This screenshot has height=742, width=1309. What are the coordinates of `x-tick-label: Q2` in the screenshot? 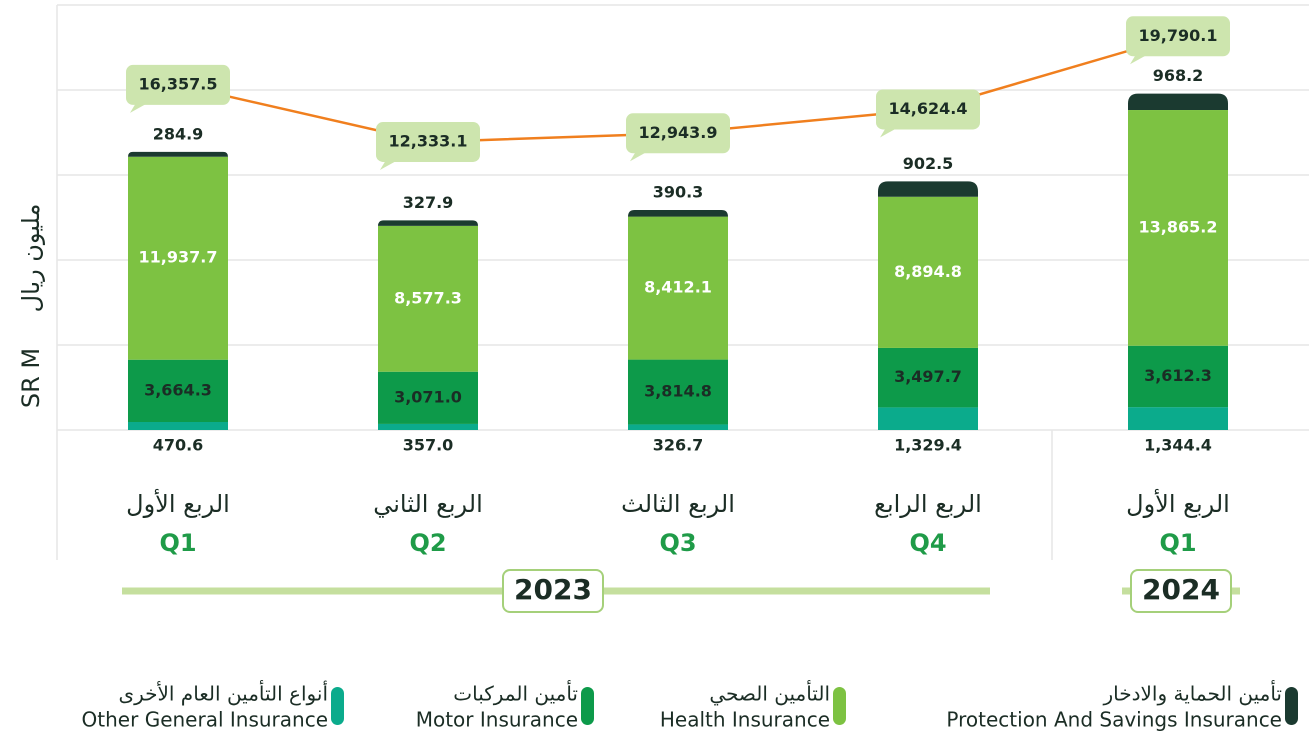 It's located at (427, 543).